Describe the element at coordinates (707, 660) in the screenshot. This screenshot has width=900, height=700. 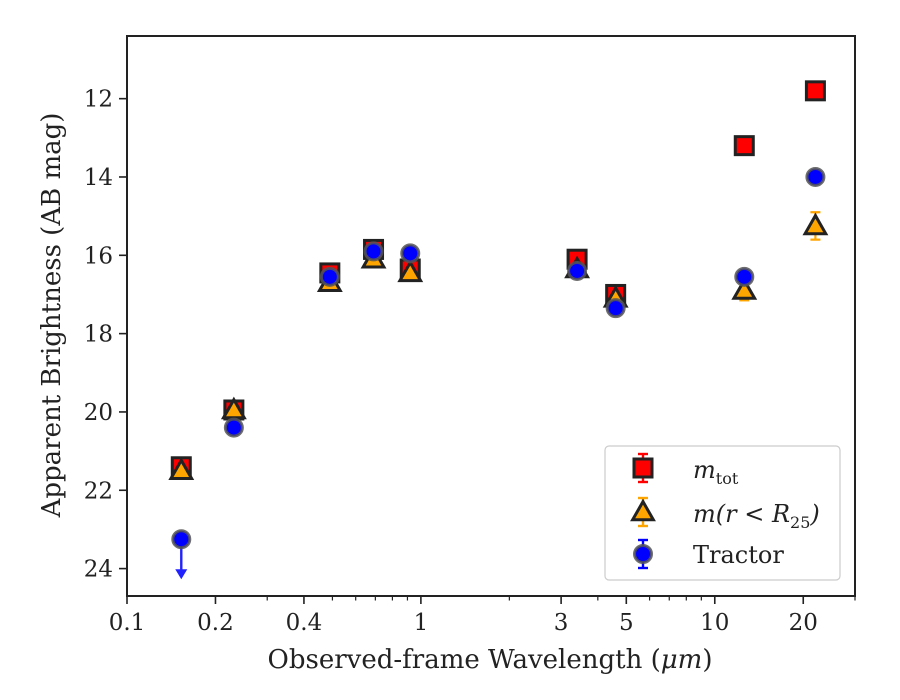
I see `x-axis-label-suffix: )` at that location.